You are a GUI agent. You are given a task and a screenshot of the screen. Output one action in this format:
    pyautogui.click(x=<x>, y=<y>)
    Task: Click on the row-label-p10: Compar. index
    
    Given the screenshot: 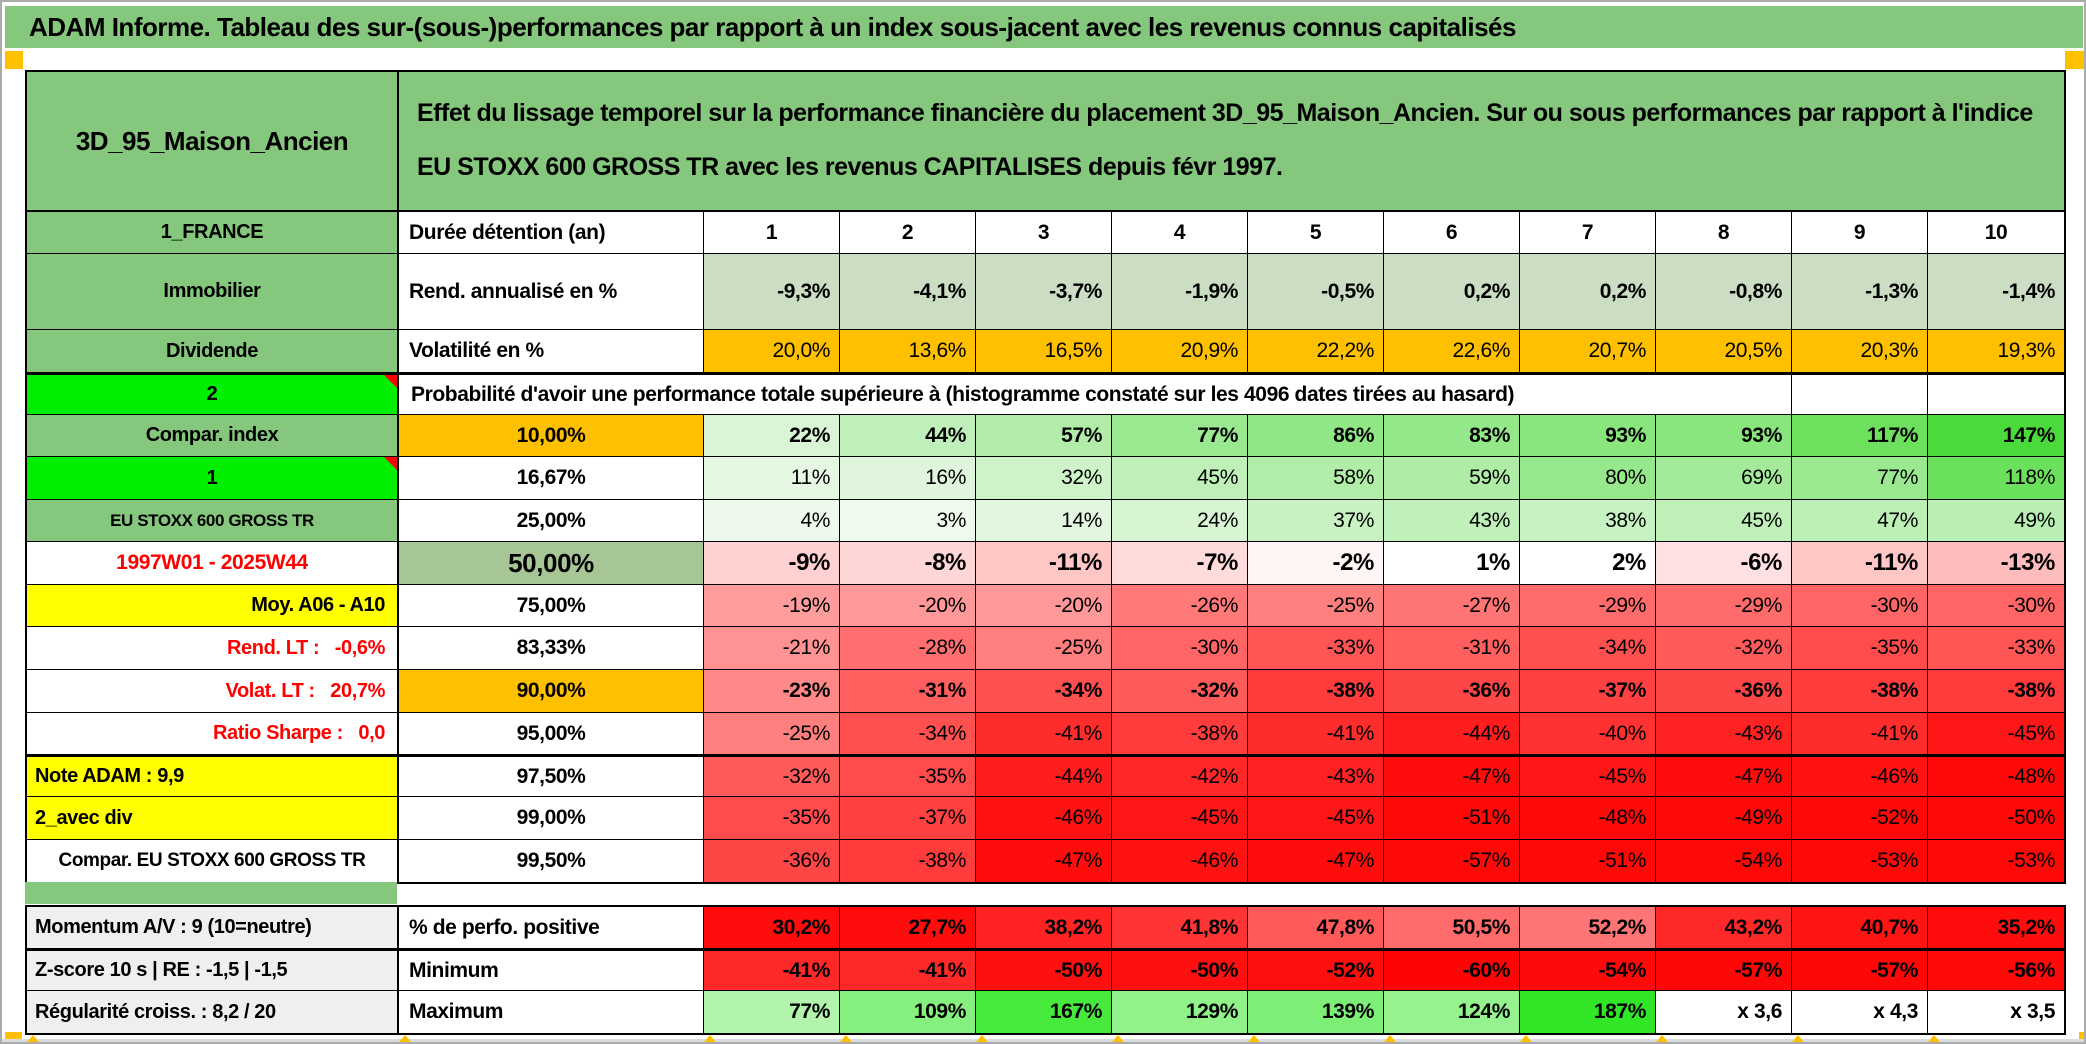 What is the action you would take?
    pyautogui.click(x=213, y=436)
    